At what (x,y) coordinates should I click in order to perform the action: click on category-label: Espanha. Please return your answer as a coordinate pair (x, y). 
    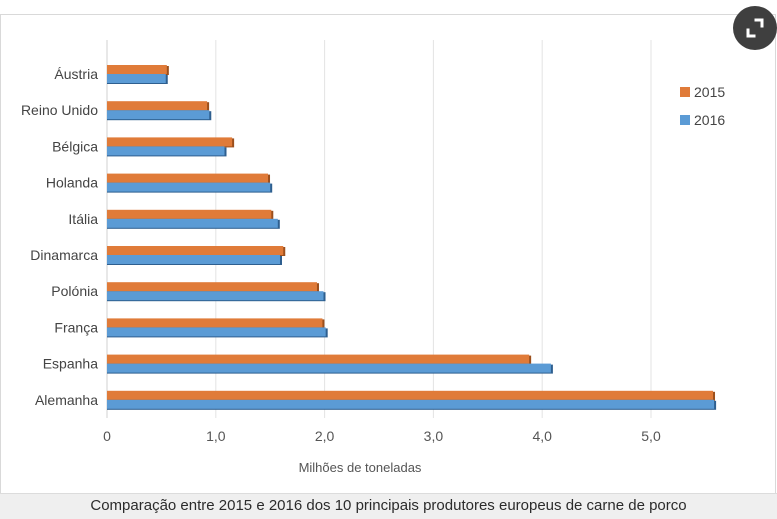
    Looking at the image, I should click on (70, 364).